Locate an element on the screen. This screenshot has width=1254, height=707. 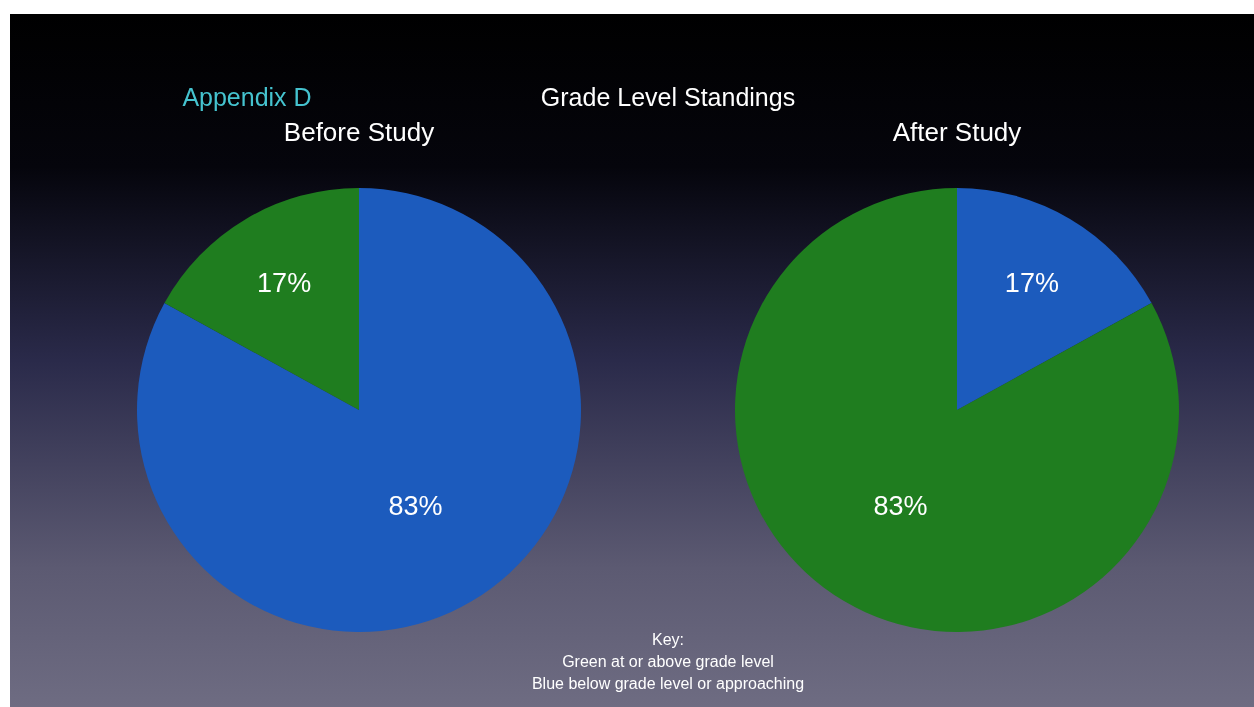
text: Grade Level Standings is located at coordinates (668, 97).